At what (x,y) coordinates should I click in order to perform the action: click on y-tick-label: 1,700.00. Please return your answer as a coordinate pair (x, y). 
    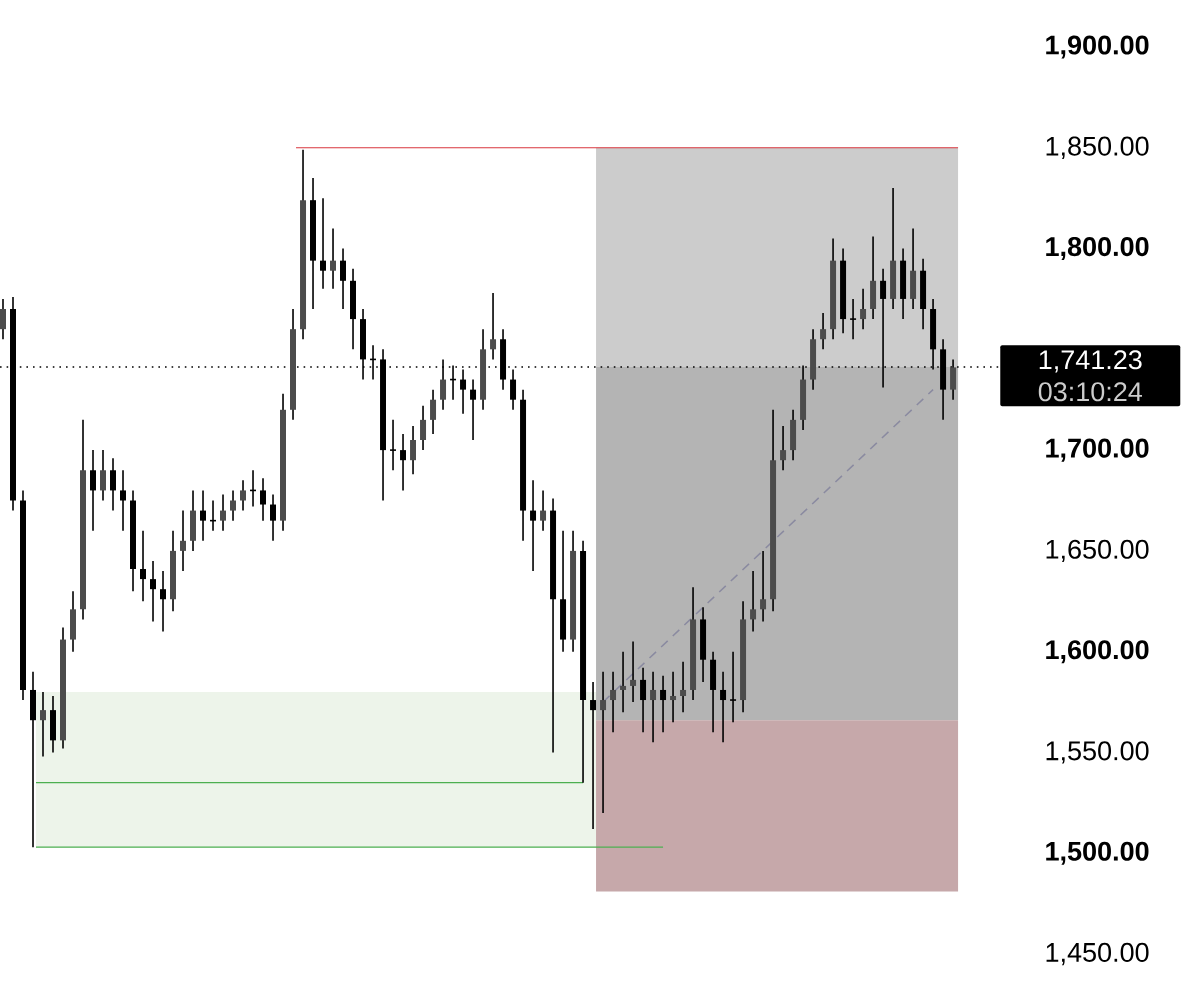
    Looking at the image, I should click on (1097, 450).